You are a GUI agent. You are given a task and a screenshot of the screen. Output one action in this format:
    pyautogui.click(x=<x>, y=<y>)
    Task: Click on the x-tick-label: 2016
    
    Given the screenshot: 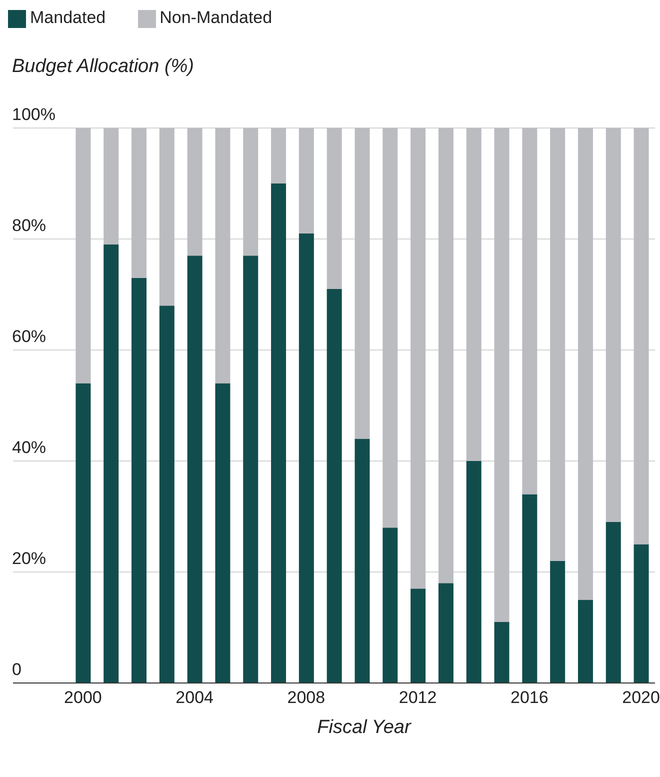 What is the action you would take?
    pyautogui.click(x=529, y=698)
    